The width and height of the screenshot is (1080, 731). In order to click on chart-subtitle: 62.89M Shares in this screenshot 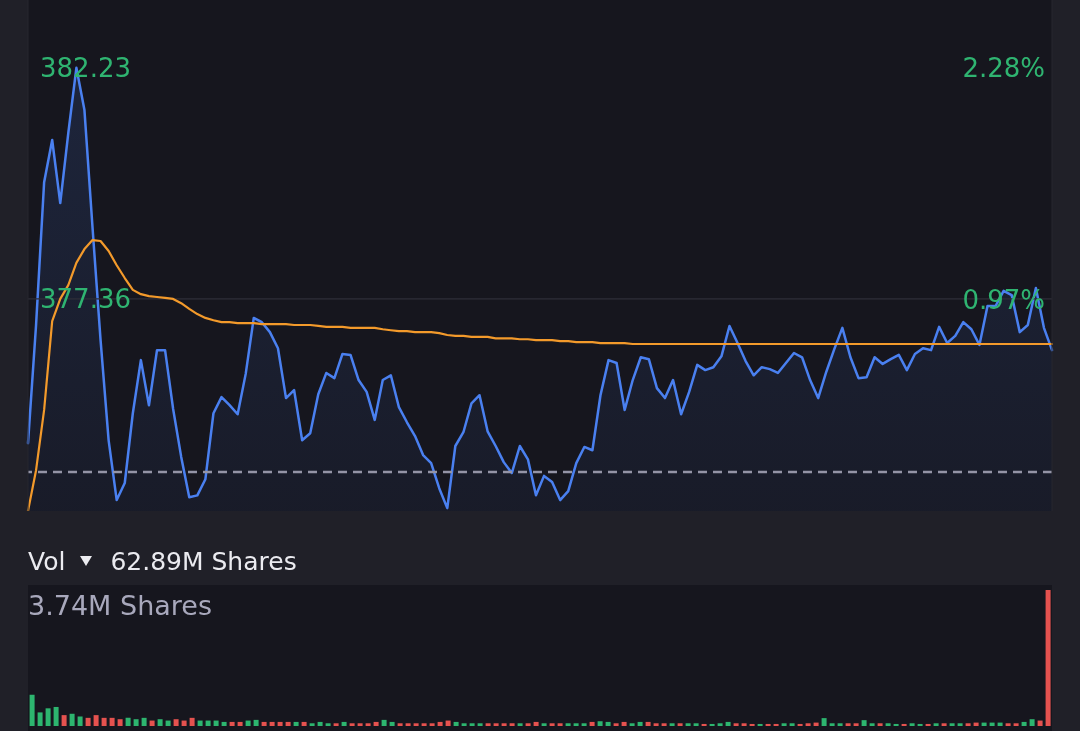, I will do `click(203, 561)`.